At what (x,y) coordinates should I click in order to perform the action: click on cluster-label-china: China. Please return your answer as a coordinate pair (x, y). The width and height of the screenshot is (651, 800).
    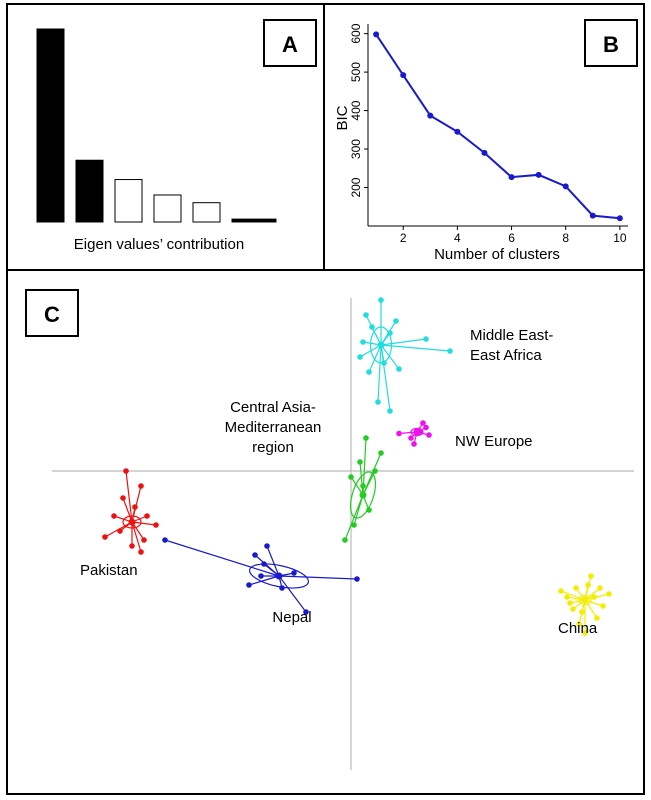
    Looking at the image, I should click on (578, 628).